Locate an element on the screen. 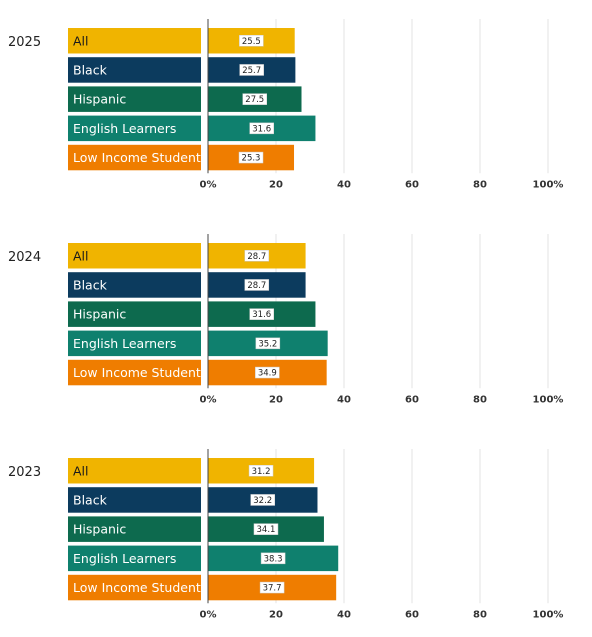 The image size is (592, 637). data-label: 25.5 is located at coordinates (251, 42).